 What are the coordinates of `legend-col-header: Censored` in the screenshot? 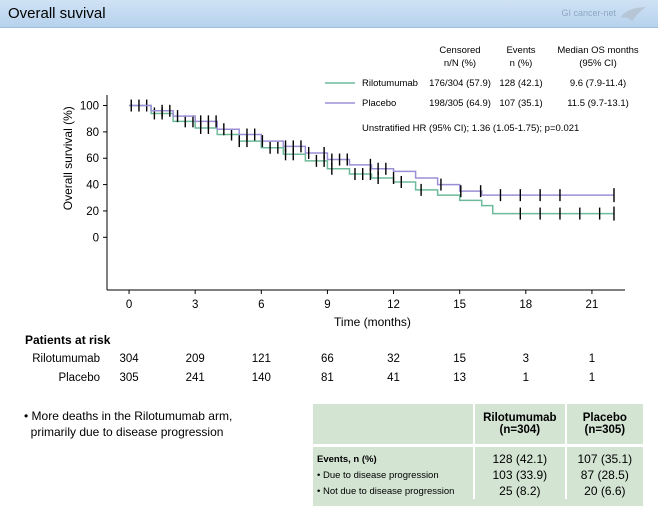 It's located at (459, 50).